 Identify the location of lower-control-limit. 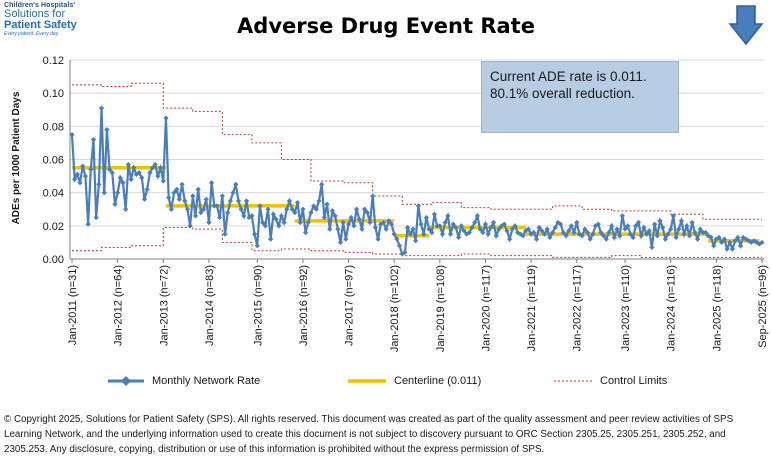
(417, 242).